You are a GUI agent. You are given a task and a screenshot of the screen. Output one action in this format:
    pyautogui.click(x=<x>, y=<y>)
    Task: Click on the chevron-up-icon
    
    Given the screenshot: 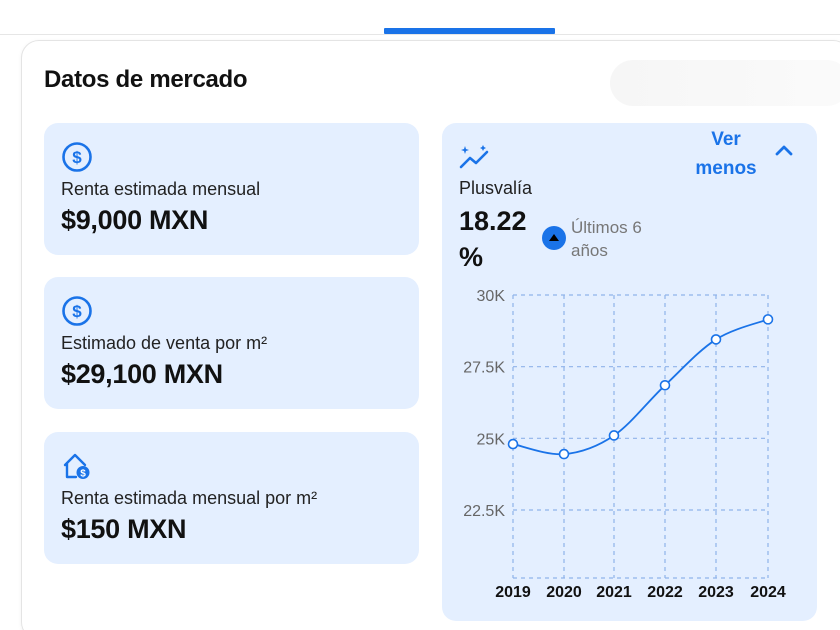 What is the action you would take?
    pyautogui.click(x=784, y=150)
    